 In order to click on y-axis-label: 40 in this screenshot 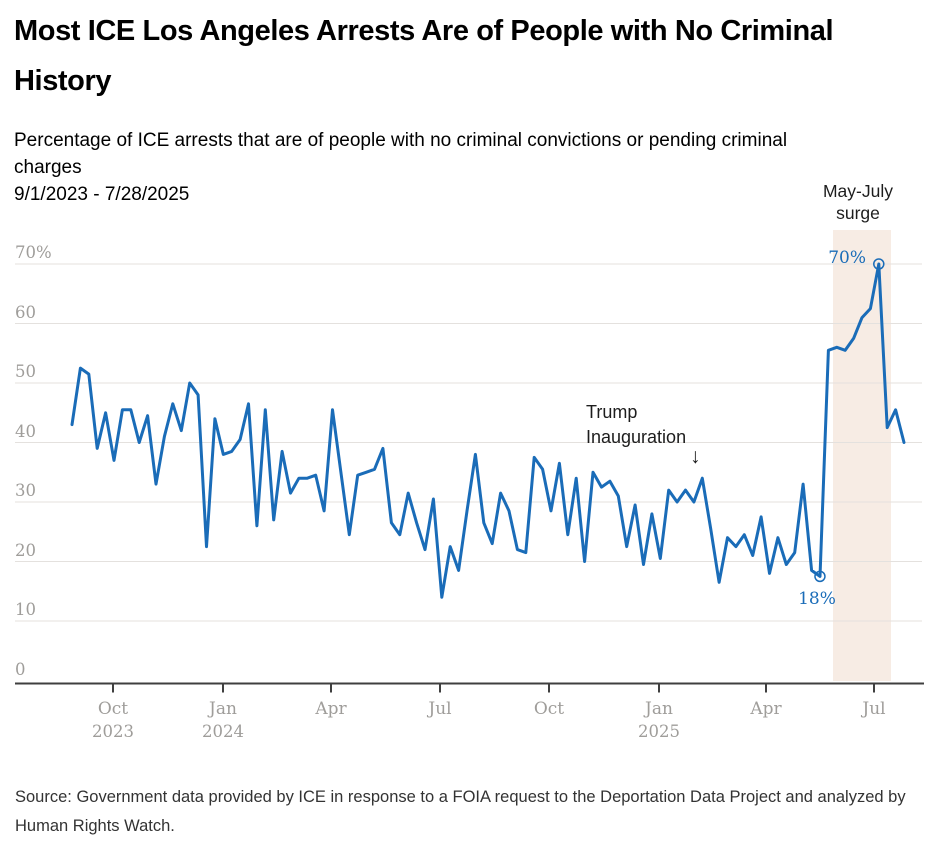, I will do `click(25, 431)`.